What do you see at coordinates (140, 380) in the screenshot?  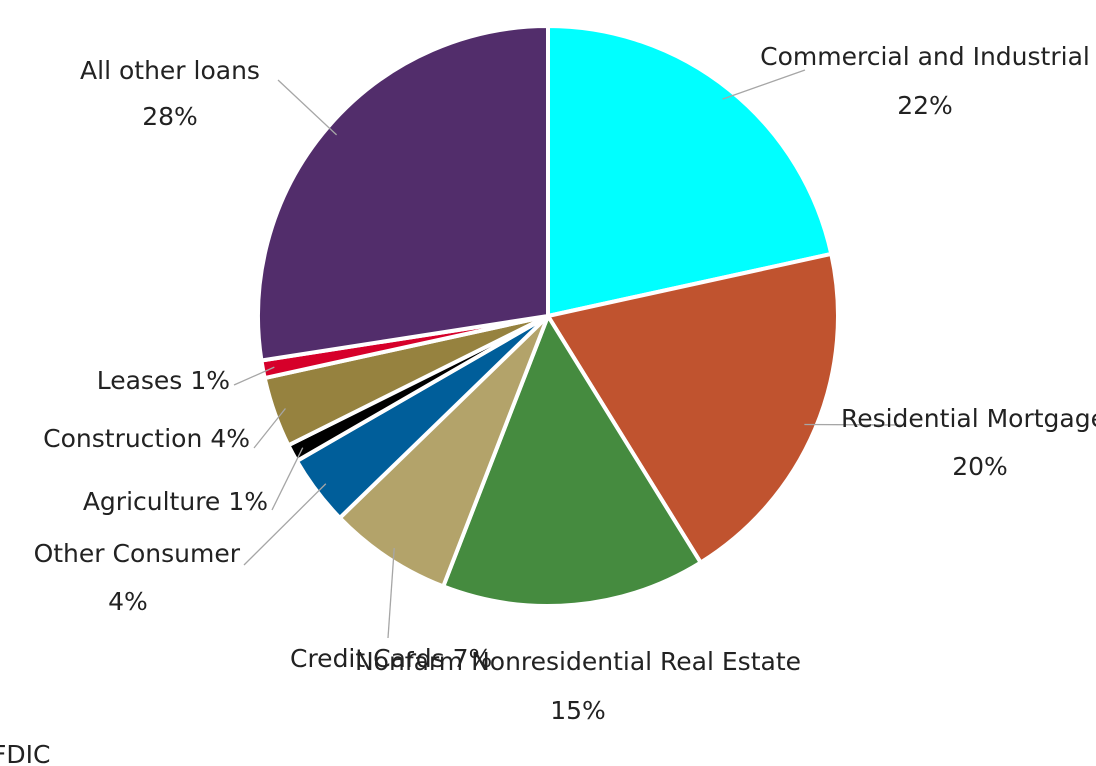 I see `category-label: Leases` at bounding box center [140, 380].